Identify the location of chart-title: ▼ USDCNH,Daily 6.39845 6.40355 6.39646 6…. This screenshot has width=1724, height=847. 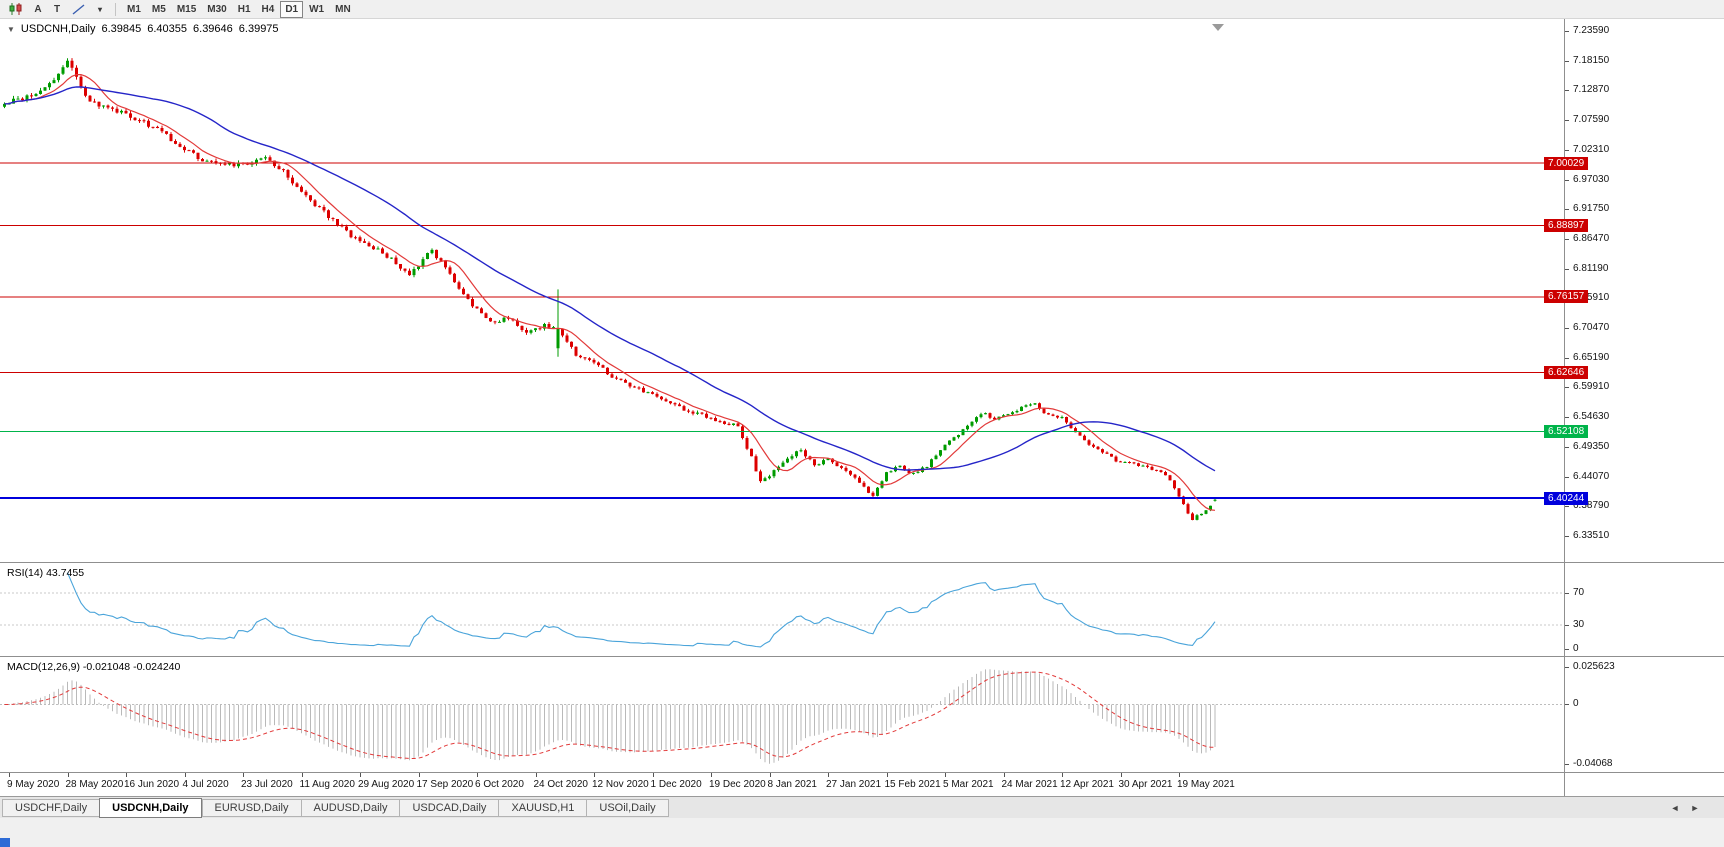
(143, 29).